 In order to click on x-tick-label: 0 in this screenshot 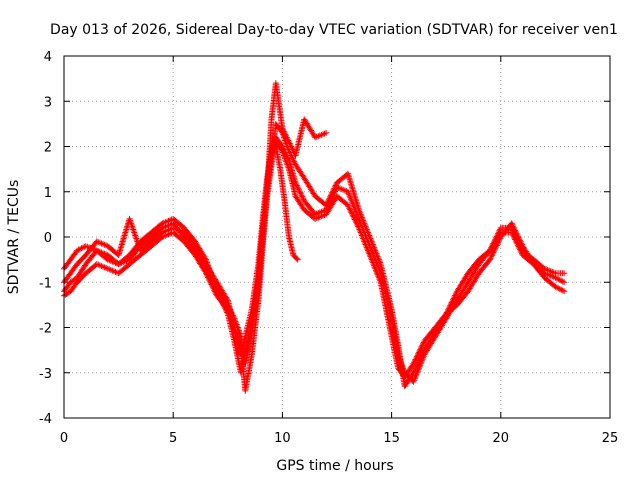, I will do `click(64, 438)`.